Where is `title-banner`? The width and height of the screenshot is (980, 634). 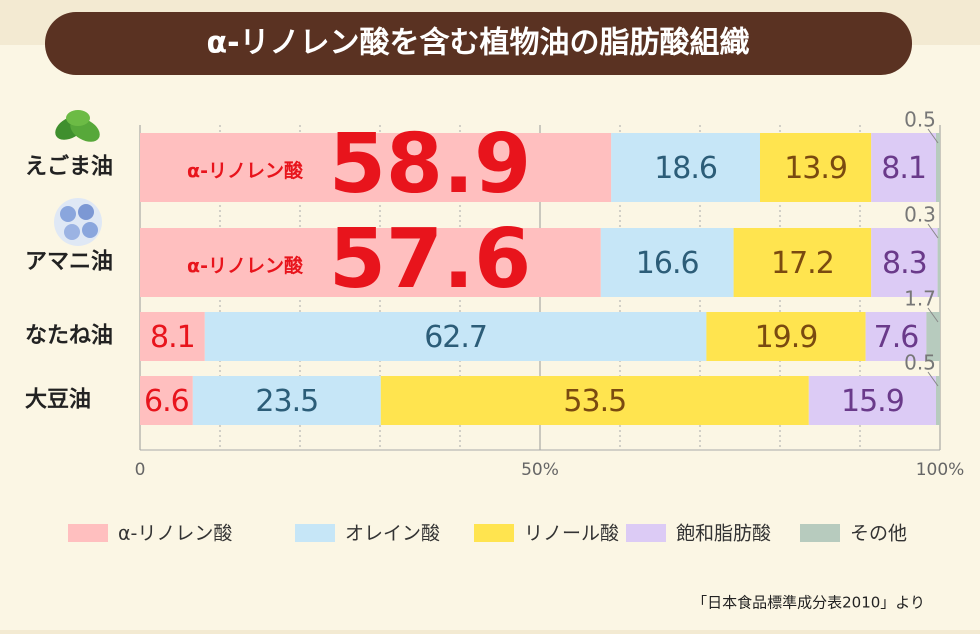
title-banner is located at coordinates (478, 43).